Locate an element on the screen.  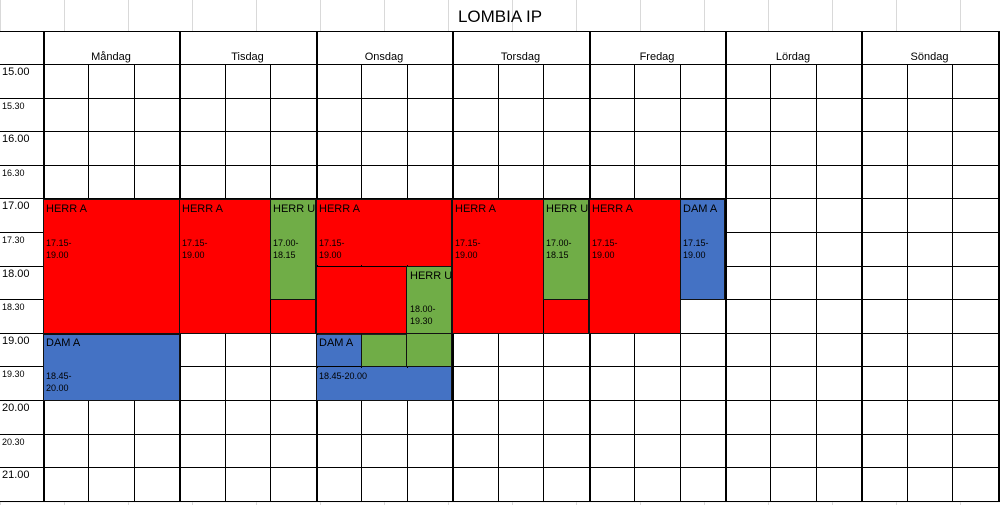
time-label: 18.30 is located at coordinates (13, 307).